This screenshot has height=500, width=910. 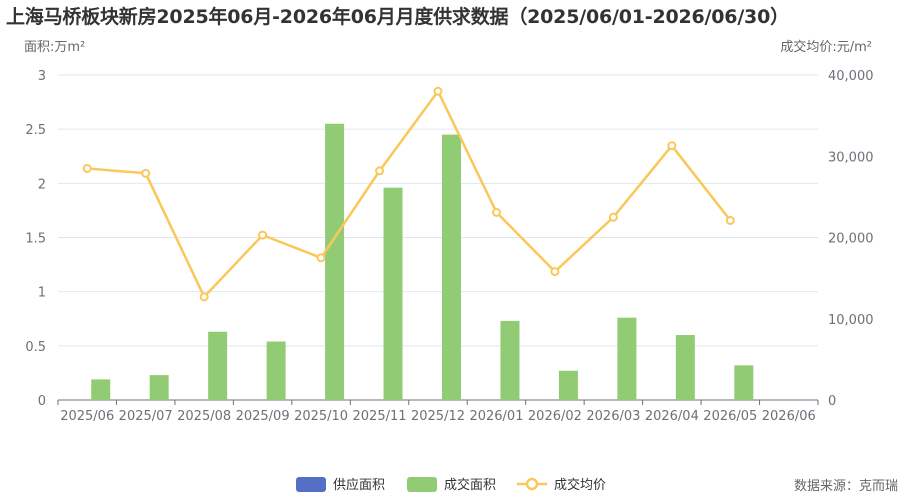 I want to click on x-tick-label: 2025/08, so click(x=204, y=416).